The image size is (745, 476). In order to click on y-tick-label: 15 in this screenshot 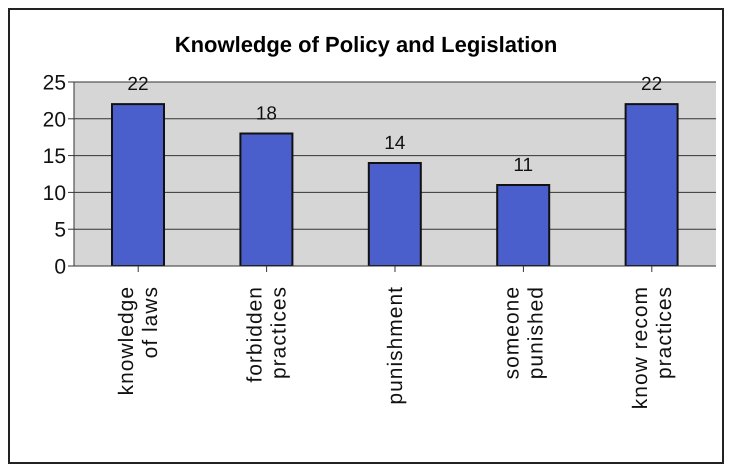, I will do `click(54, 156)`.